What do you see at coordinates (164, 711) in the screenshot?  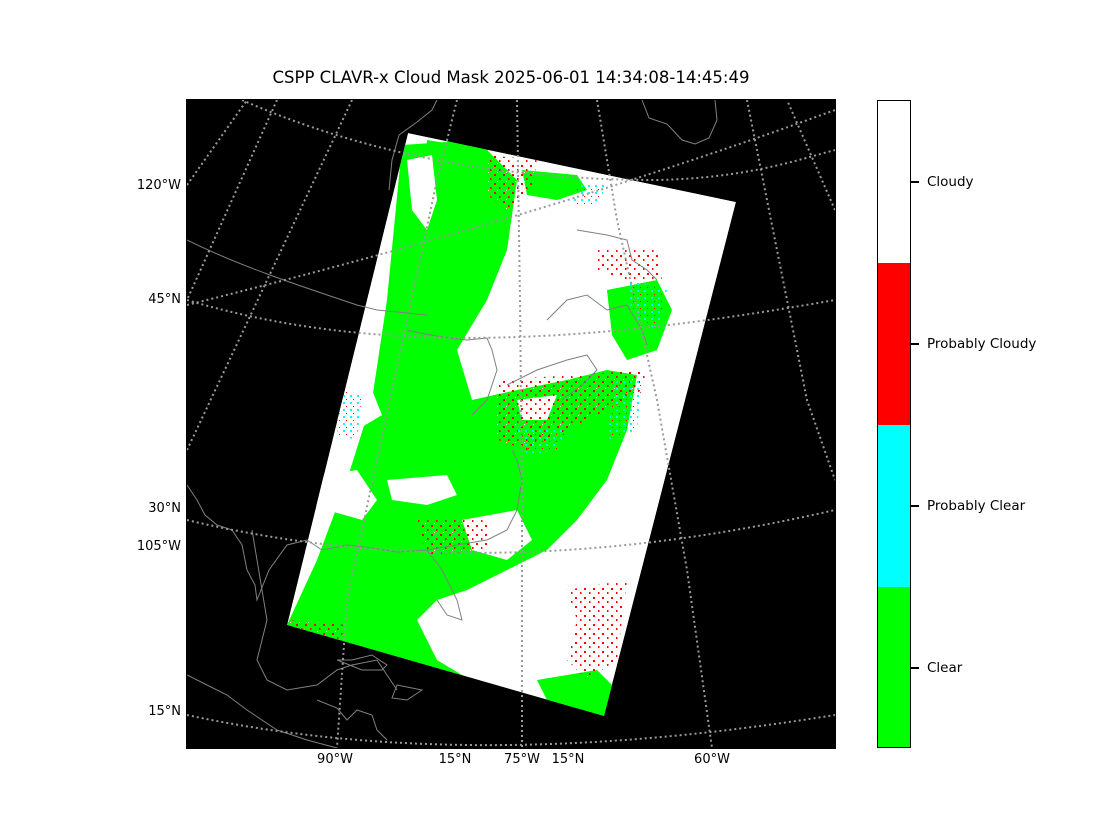 I see `lat-label: 15°N` at bounding box center [164, 711].